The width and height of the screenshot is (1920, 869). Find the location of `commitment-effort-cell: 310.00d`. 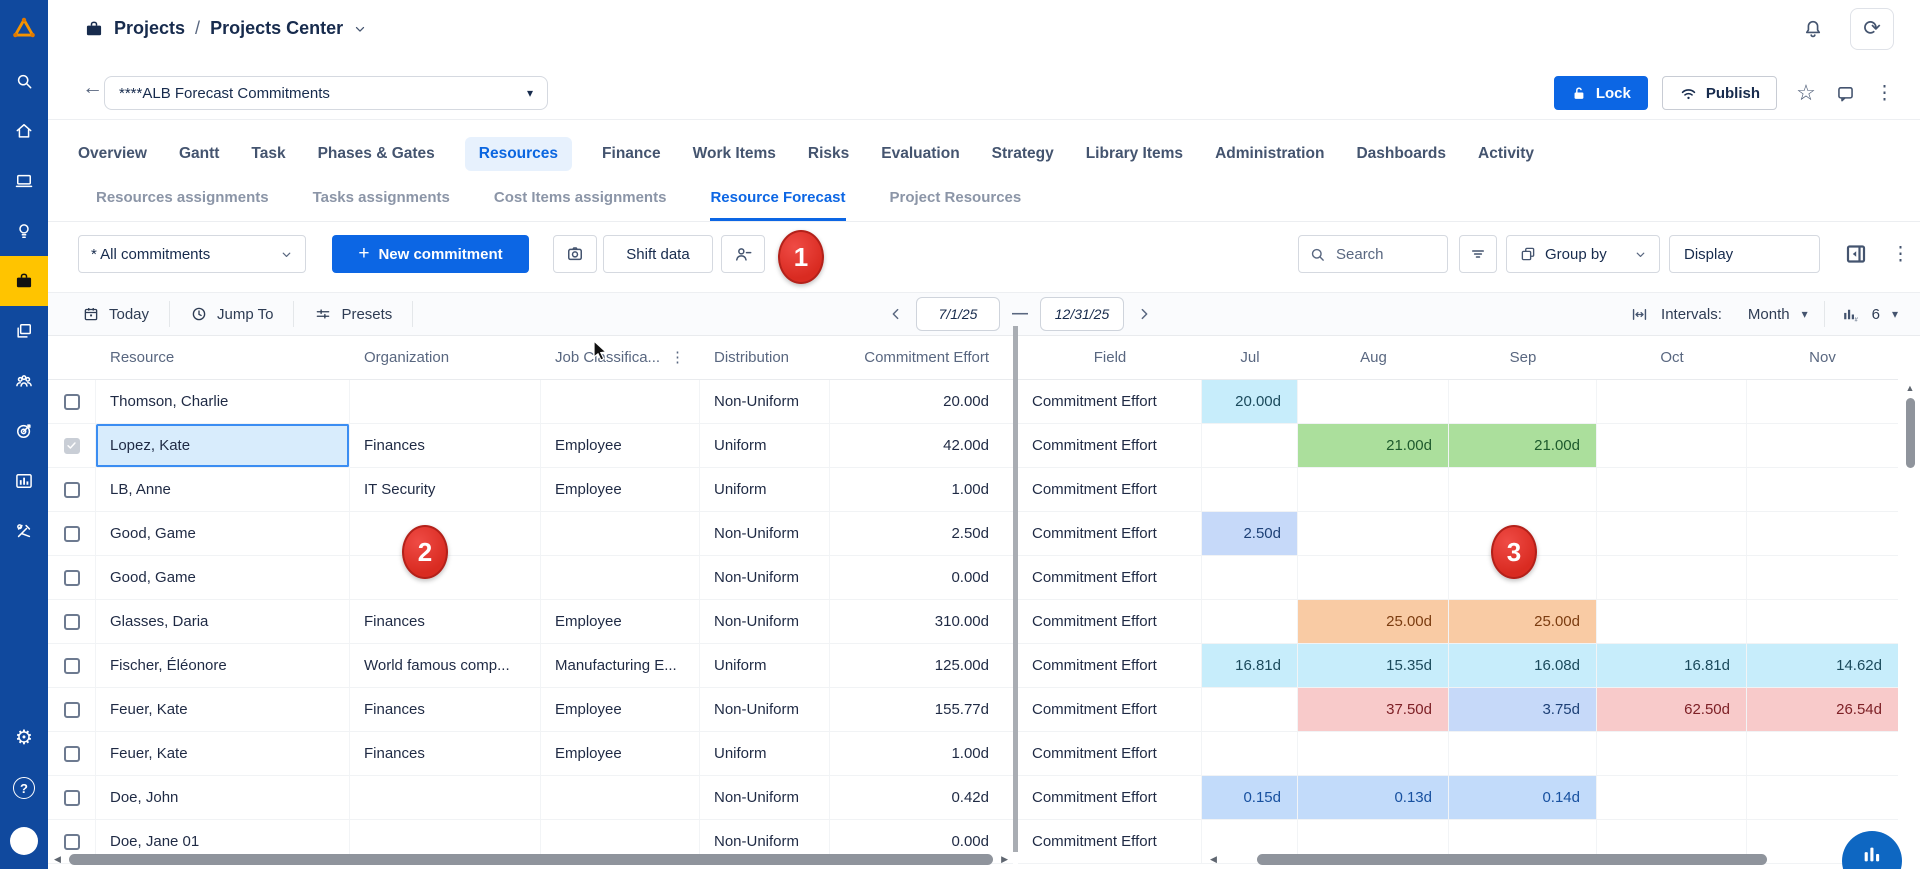

commitment-effort-cell: 310.00d is located at coordinates (921, 622).